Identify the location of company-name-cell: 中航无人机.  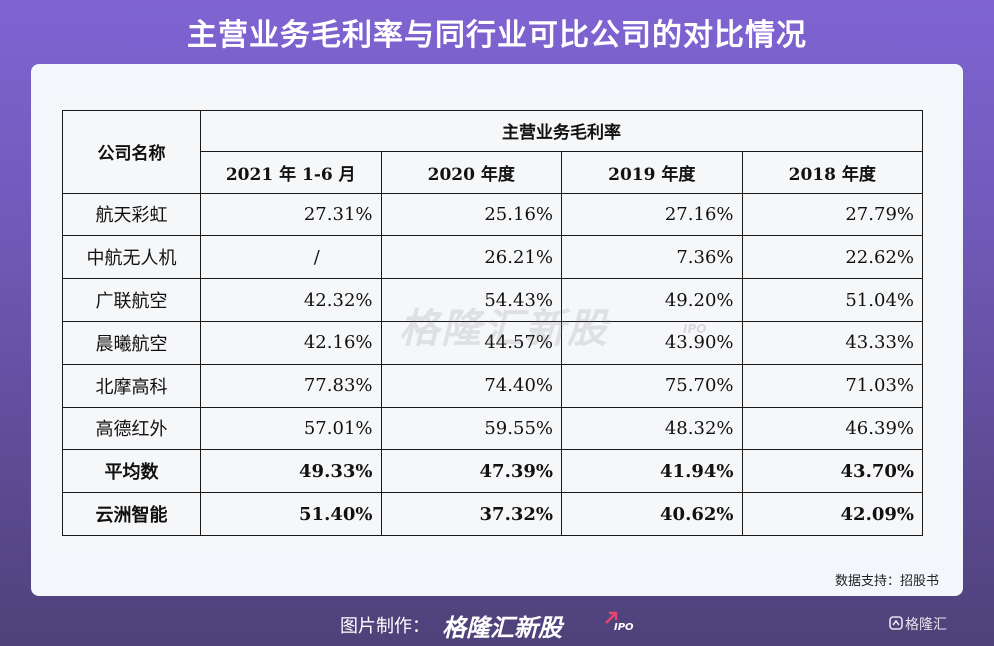
(131, 257).